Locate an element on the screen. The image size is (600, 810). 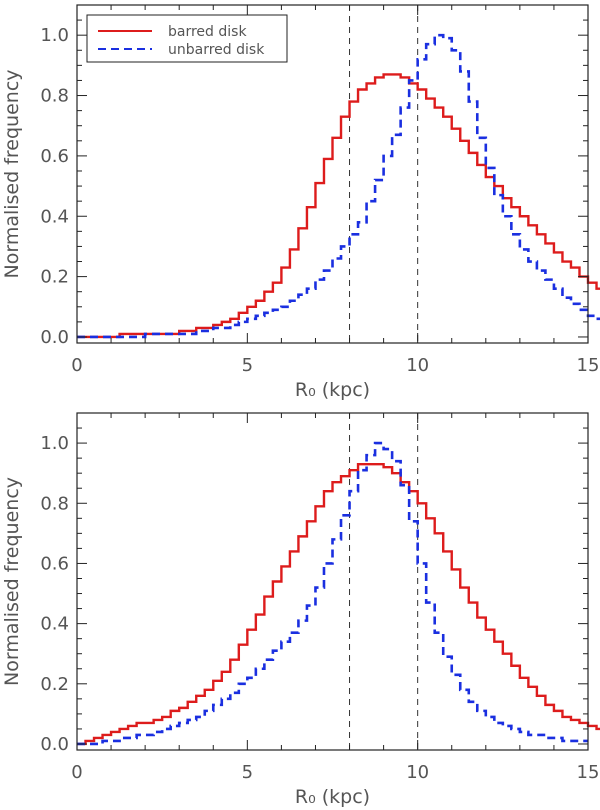
legend-box is located at coordinates (187, 38).